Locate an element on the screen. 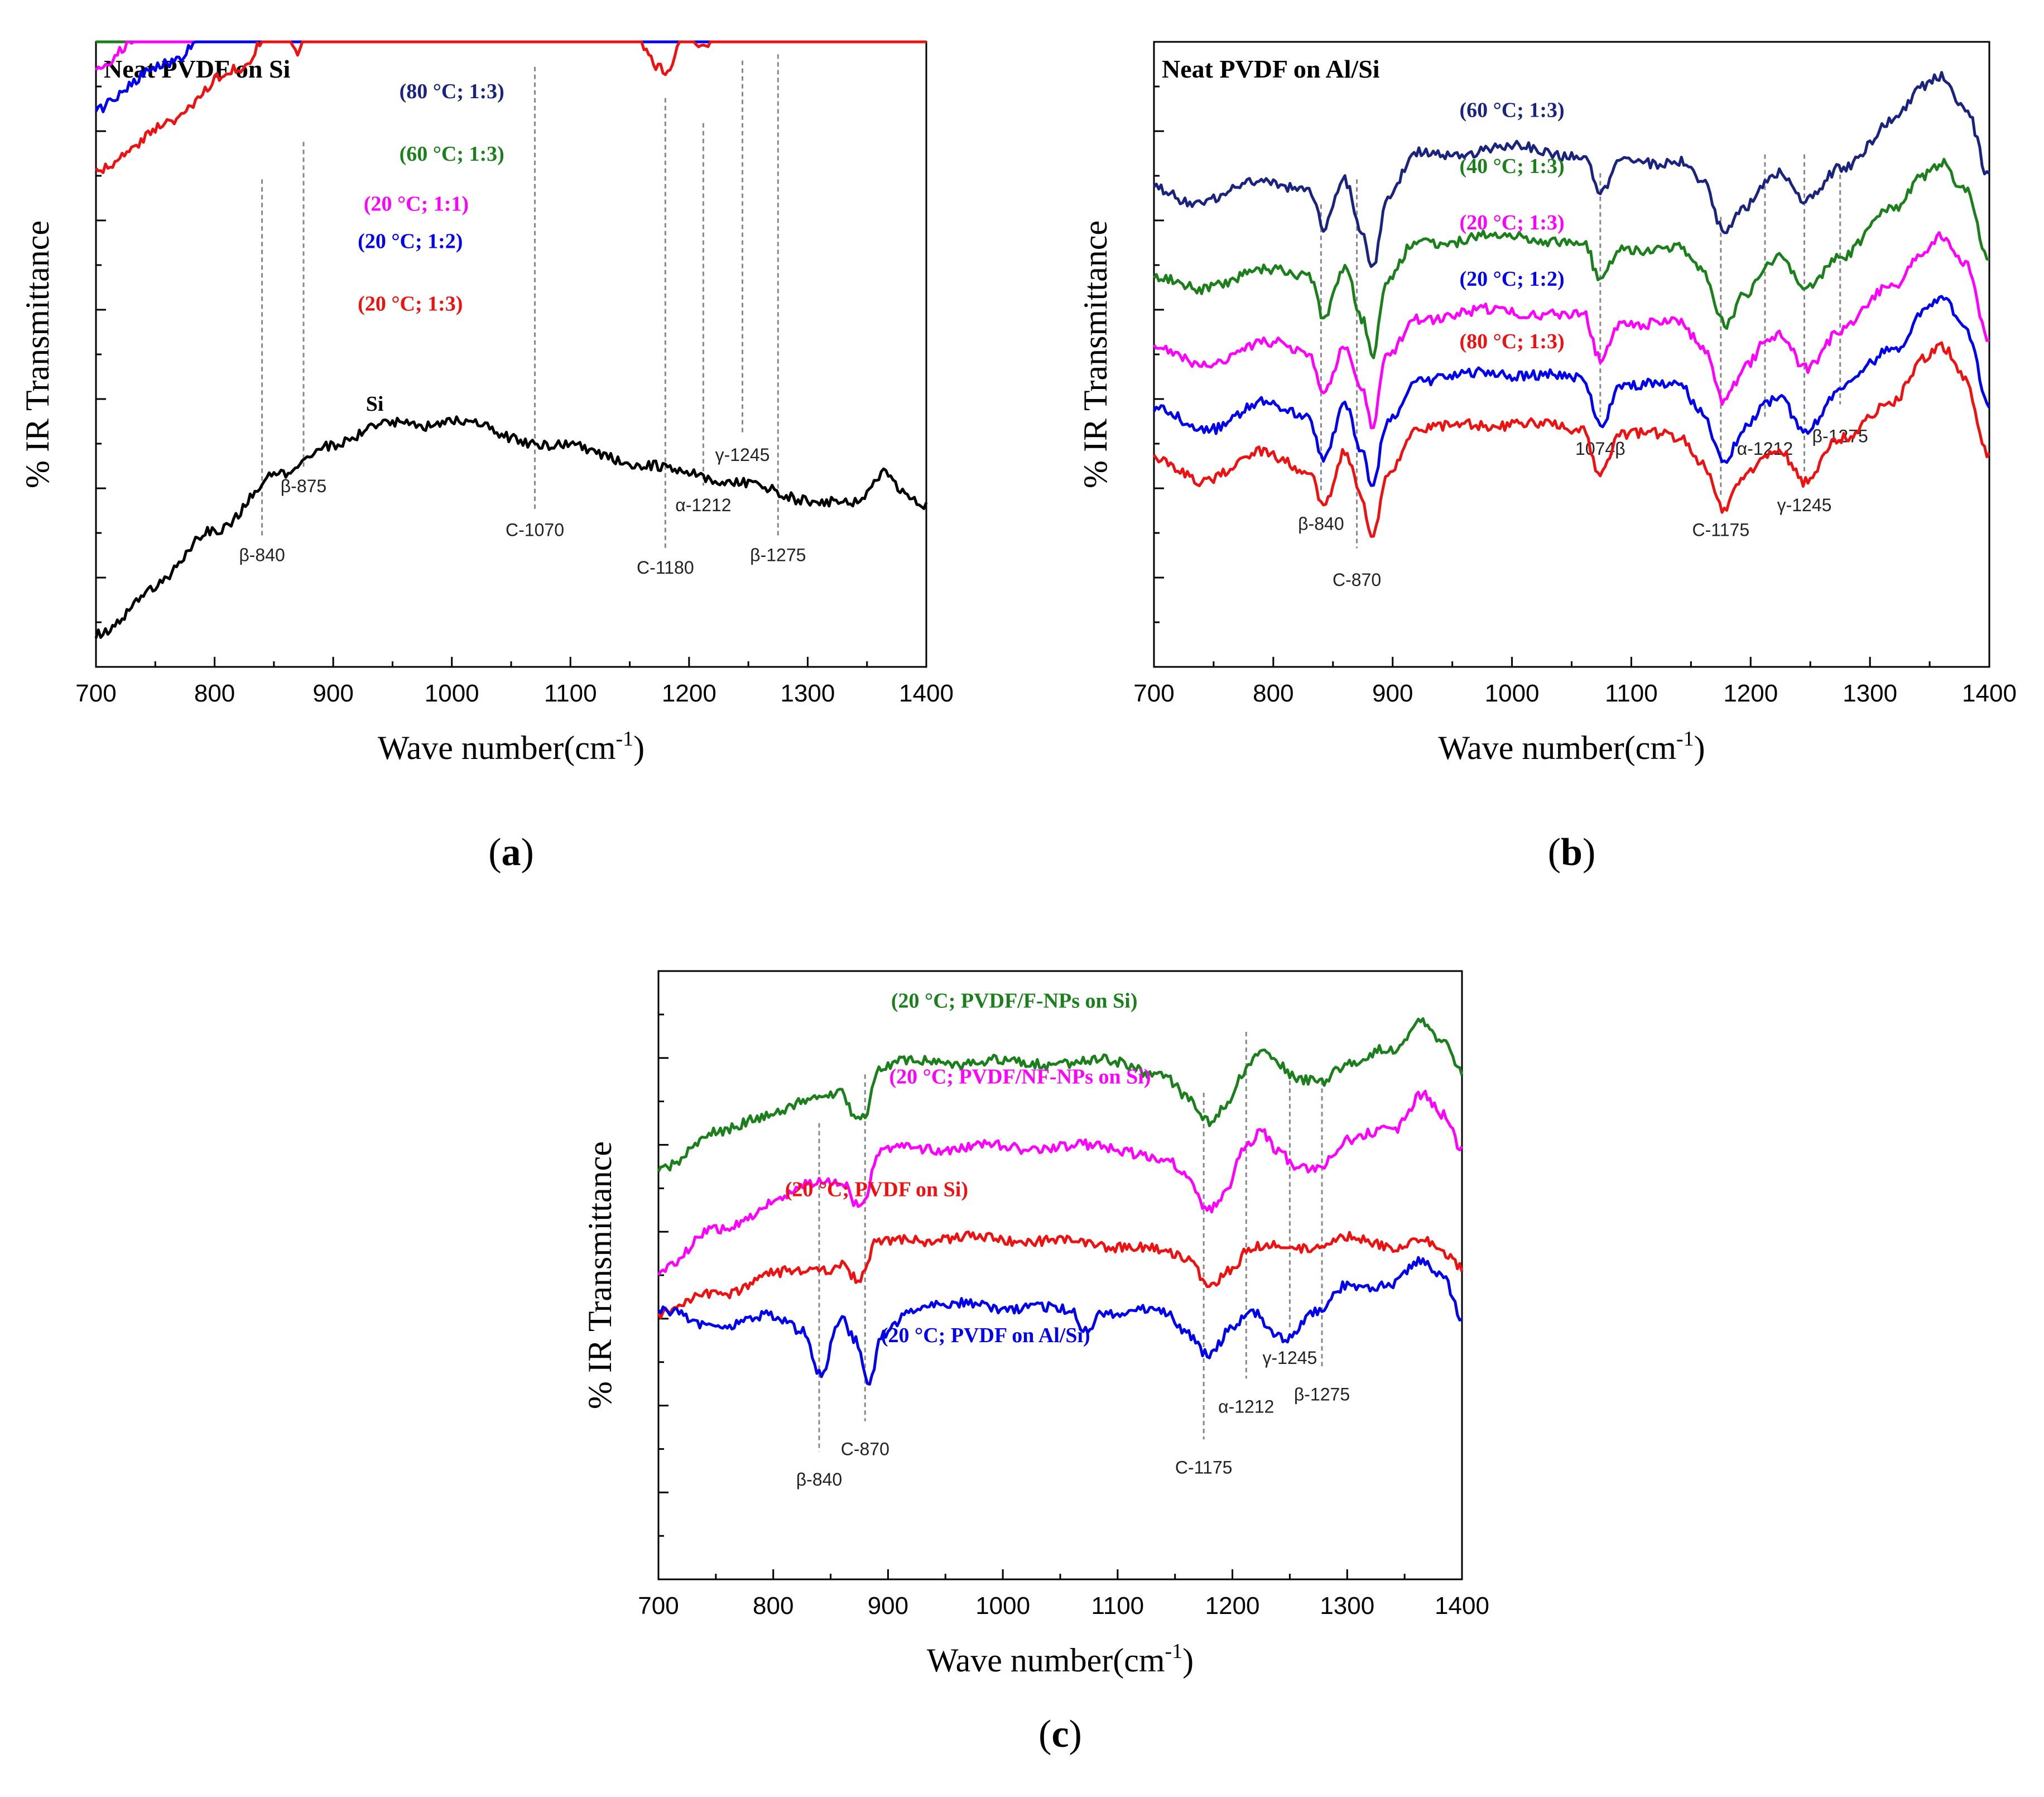 This screenshot has width=2044, height=1797. peak-label-a: C-1070 is located at coordinates (535, 530).